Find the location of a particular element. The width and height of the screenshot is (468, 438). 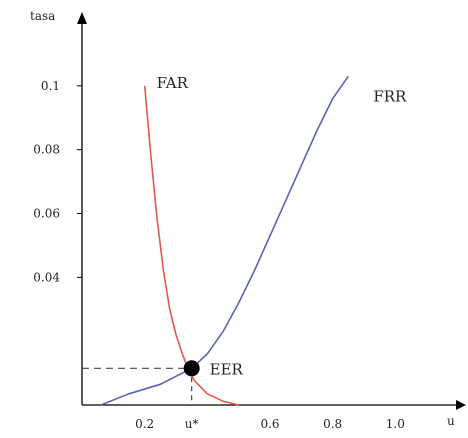

eer-label: EER is located at coordinates (227, 369).